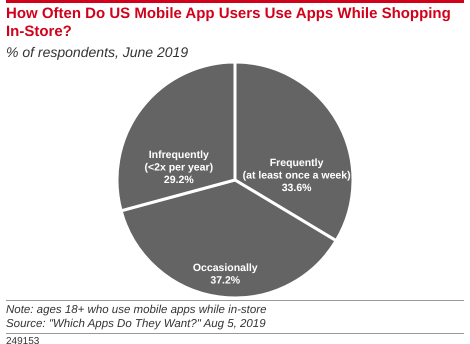  I want to click on text: 249153, so click(235, 338).